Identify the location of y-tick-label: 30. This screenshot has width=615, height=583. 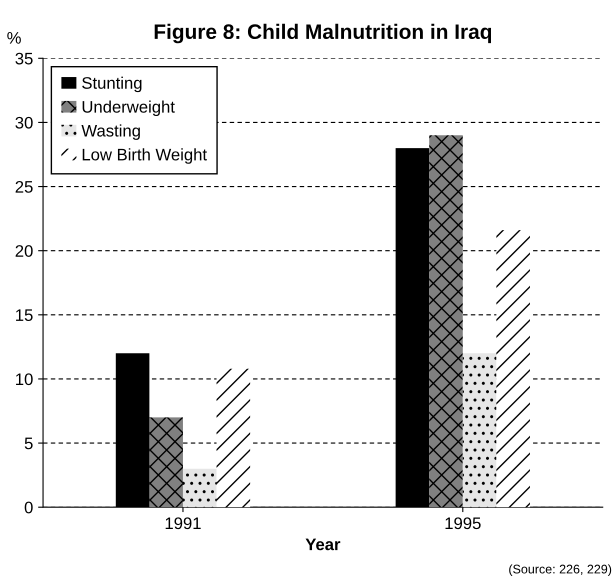
(24, 122).